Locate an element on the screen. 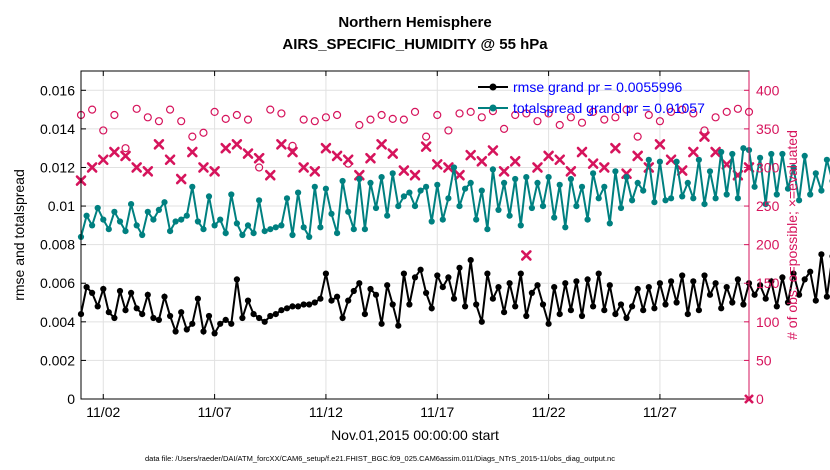  legend-marker-rmse is located at coordinates (493, 87).